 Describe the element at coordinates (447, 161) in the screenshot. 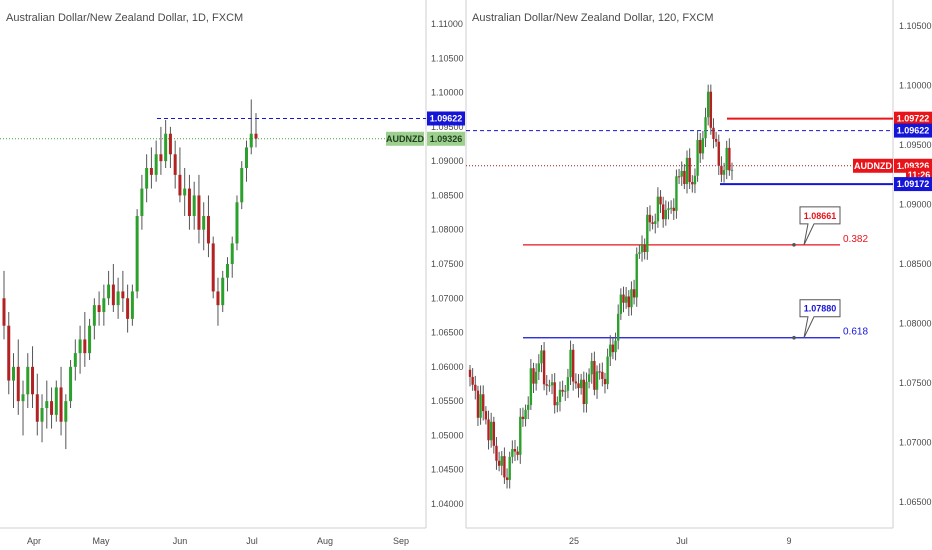

I see `left-y-tick-label: 1.09000` at that location.